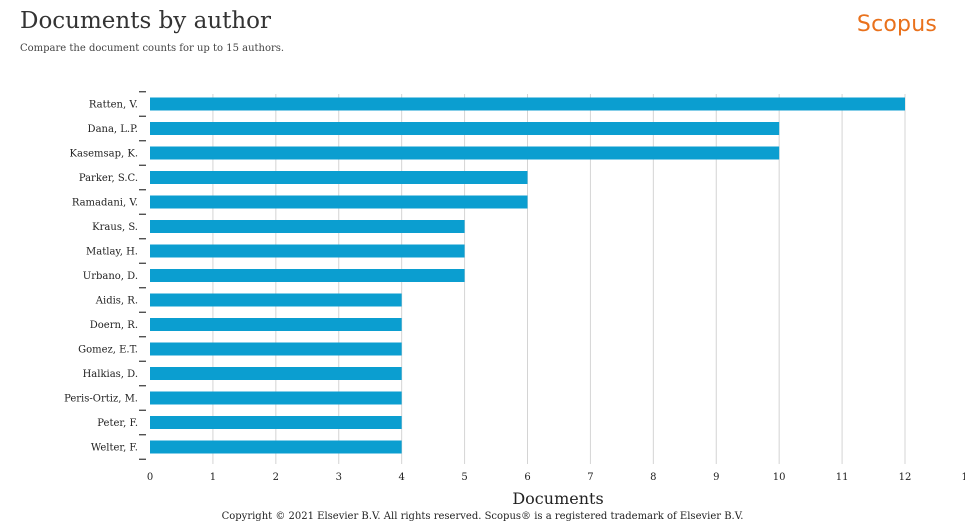 This screenshot has width=965, height=531. I want to click on scopus-logo: Scopus, so click(896, 24).